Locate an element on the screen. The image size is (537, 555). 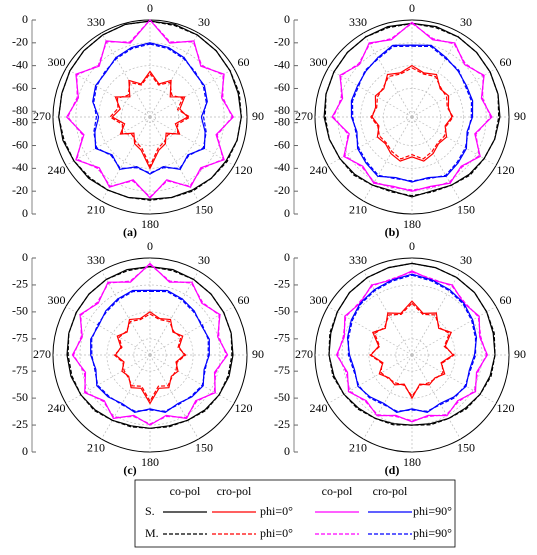
panel-label: (d) is located at coordinates (392, 470).